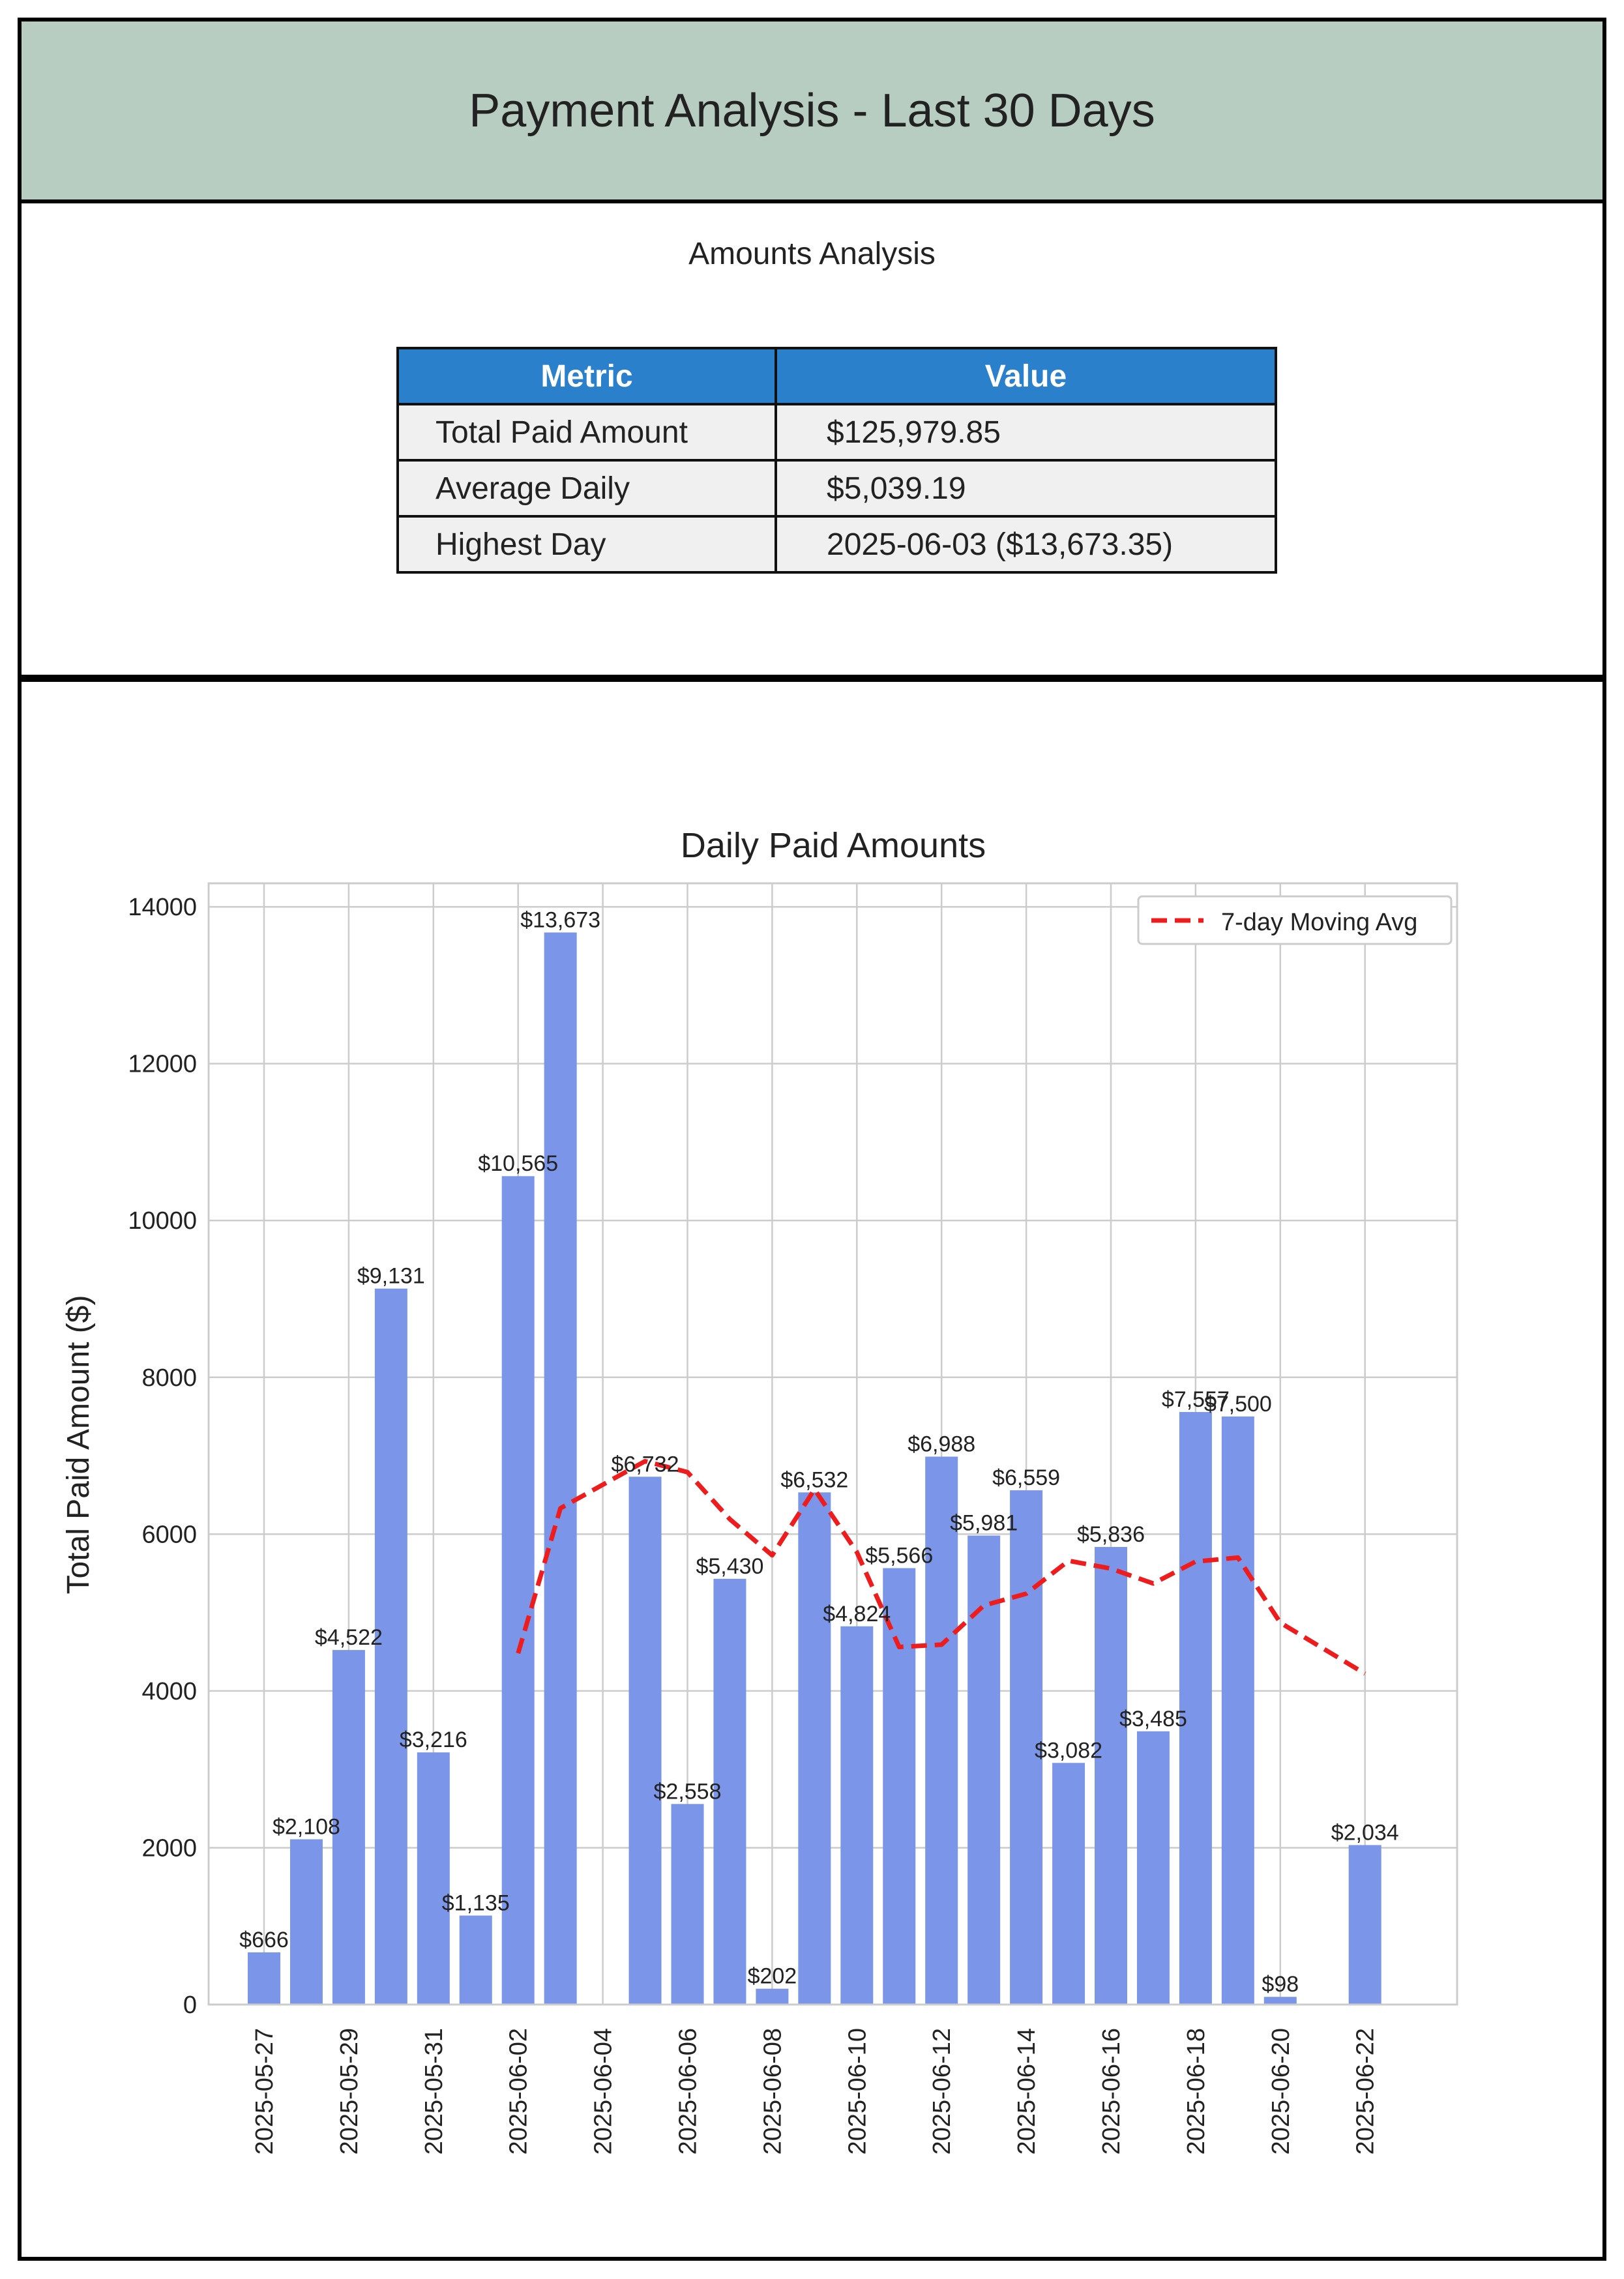  What do you see at coordinates (688, 2091) in the screenshot?
I see `x-tick-label: 2025-06-06` at bounding box center [688, 2091].